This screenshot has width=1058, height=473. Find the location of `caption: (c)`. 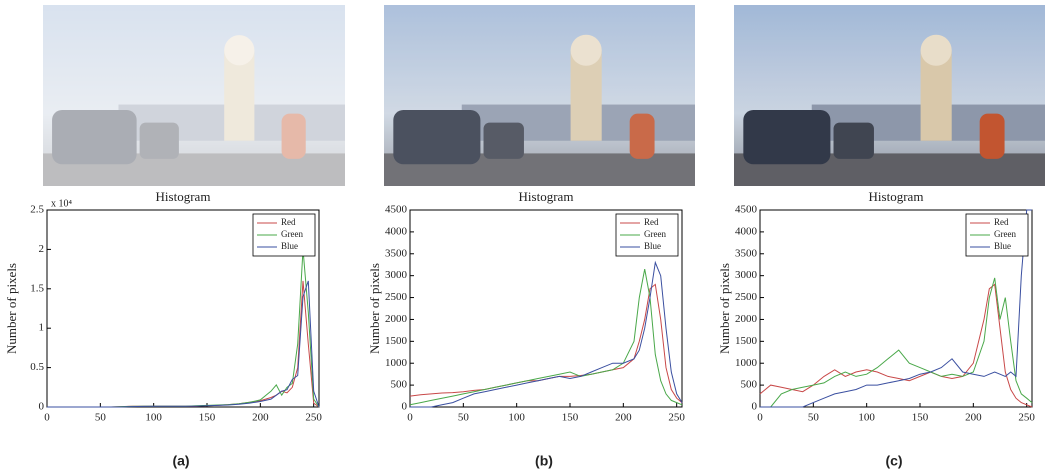

caption: (c) is located at coordinates (893, 461).